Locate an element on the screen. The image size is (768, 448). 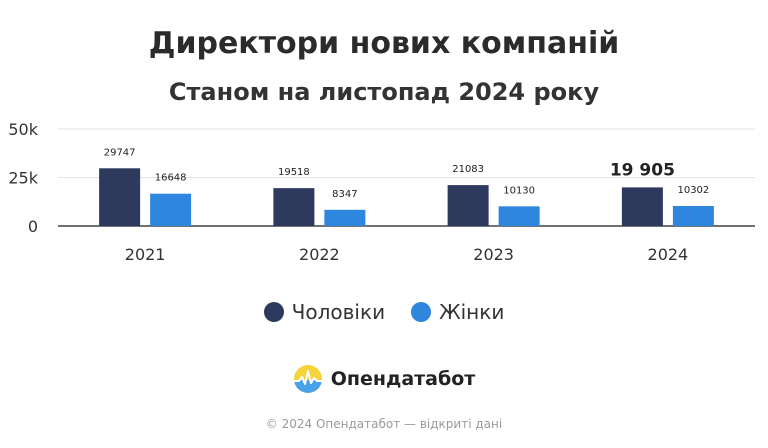
legend: Чоловіки Жінки is located at coordinates (384, 312).